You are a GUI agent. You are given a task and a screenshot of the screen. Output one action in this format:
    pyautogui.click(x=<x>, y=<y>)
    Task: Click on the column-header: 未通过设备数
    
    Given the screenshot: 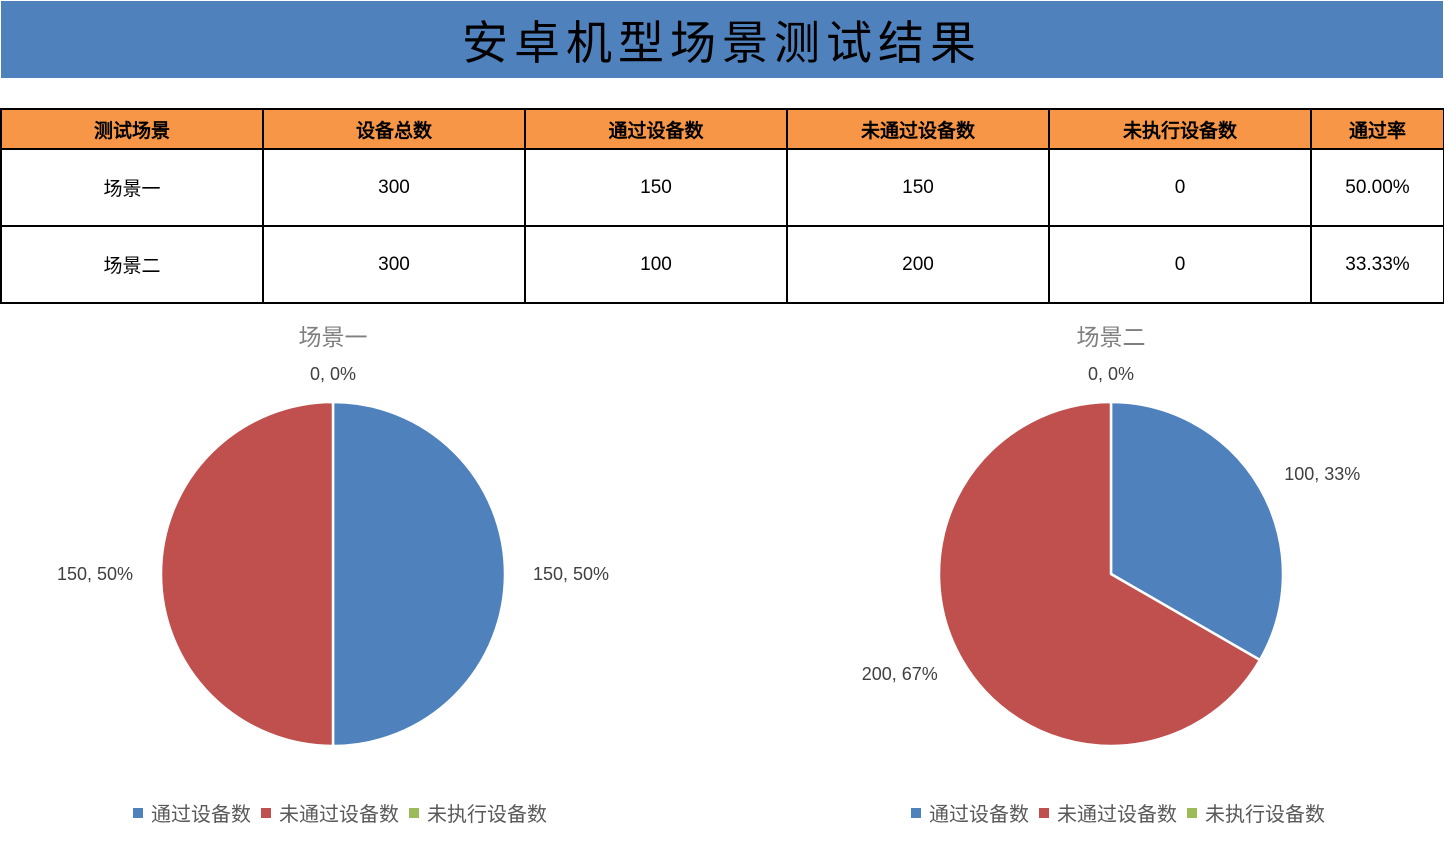 What is the action you would take?
    pyautogui.click(x=918, y=129)
    